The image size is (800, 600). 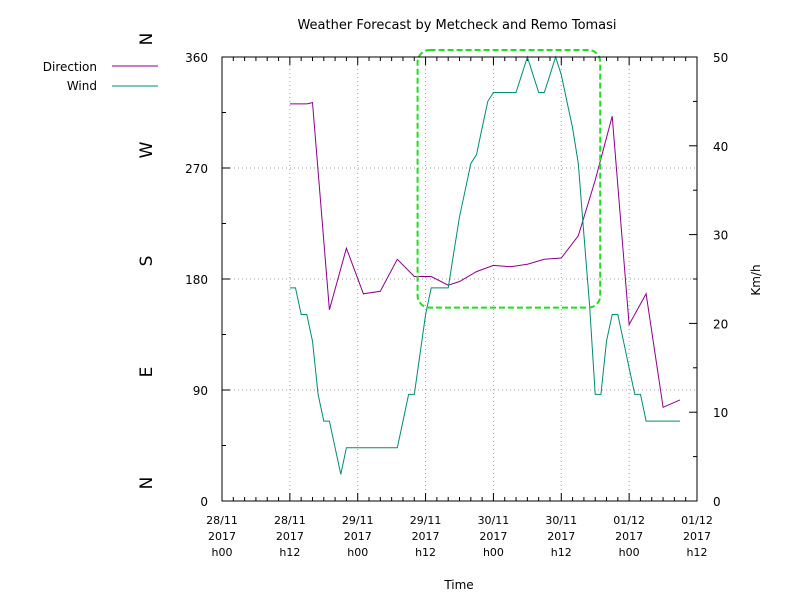 I want to click on y-right-tick-label: 0, so click(x=717, y=502).